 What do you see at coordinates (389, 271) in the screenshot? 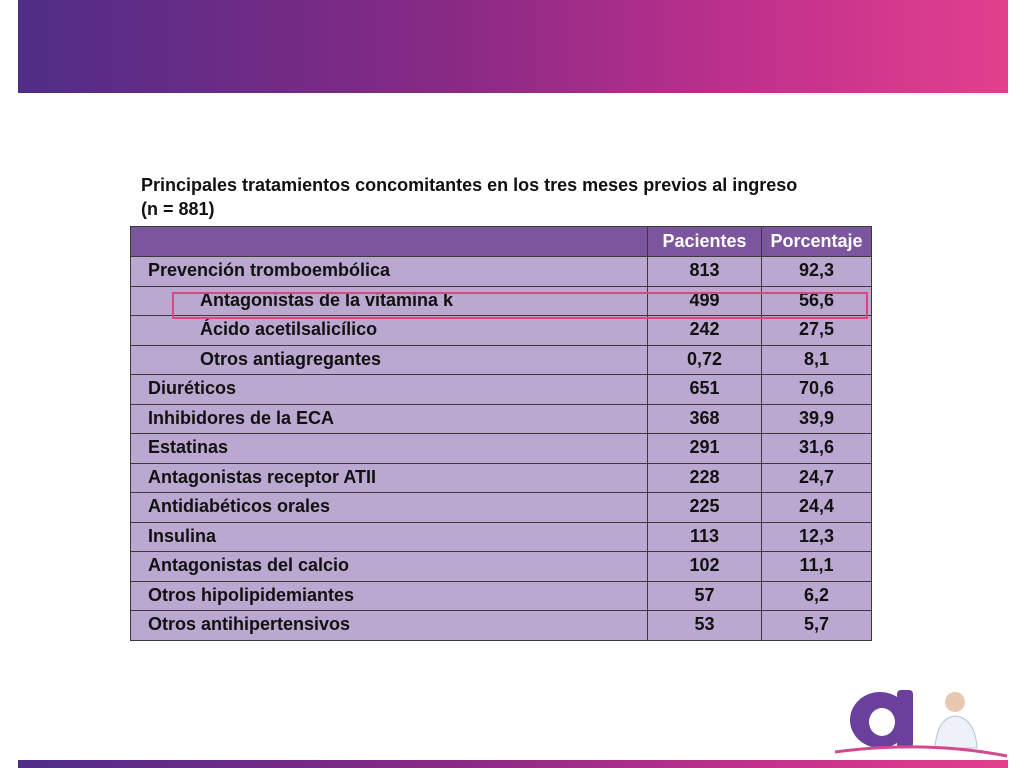
I see `row-label: Prevención tromboembólica` at bounding box center [389, 271].